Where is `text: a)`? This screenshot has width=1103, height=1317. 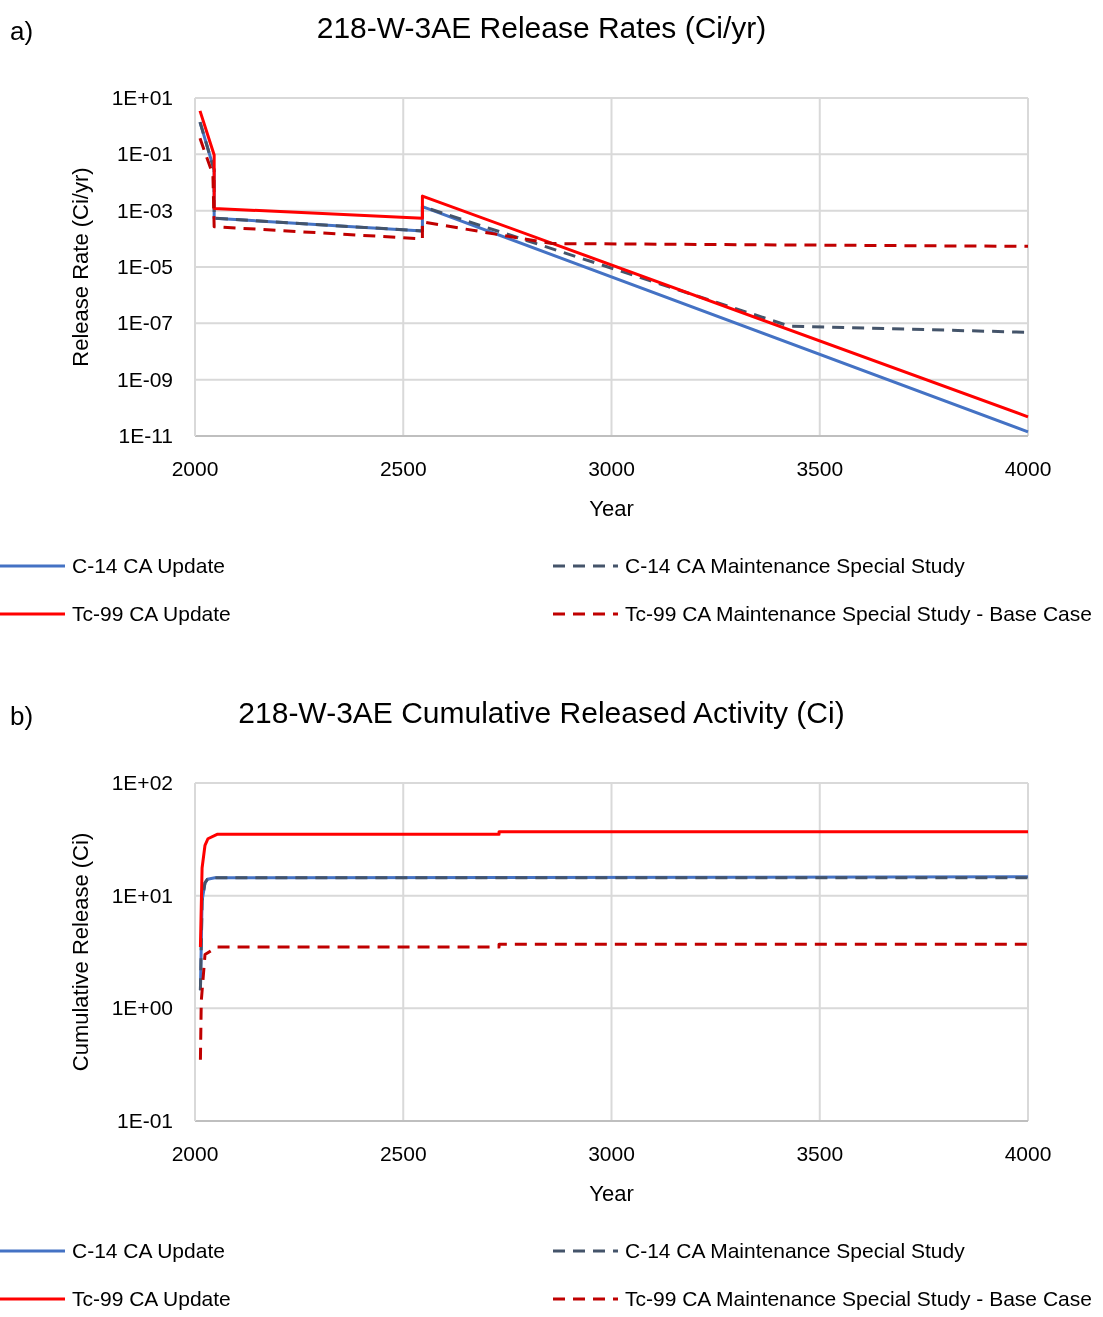
text: a) is located at coordinates (22, 31).